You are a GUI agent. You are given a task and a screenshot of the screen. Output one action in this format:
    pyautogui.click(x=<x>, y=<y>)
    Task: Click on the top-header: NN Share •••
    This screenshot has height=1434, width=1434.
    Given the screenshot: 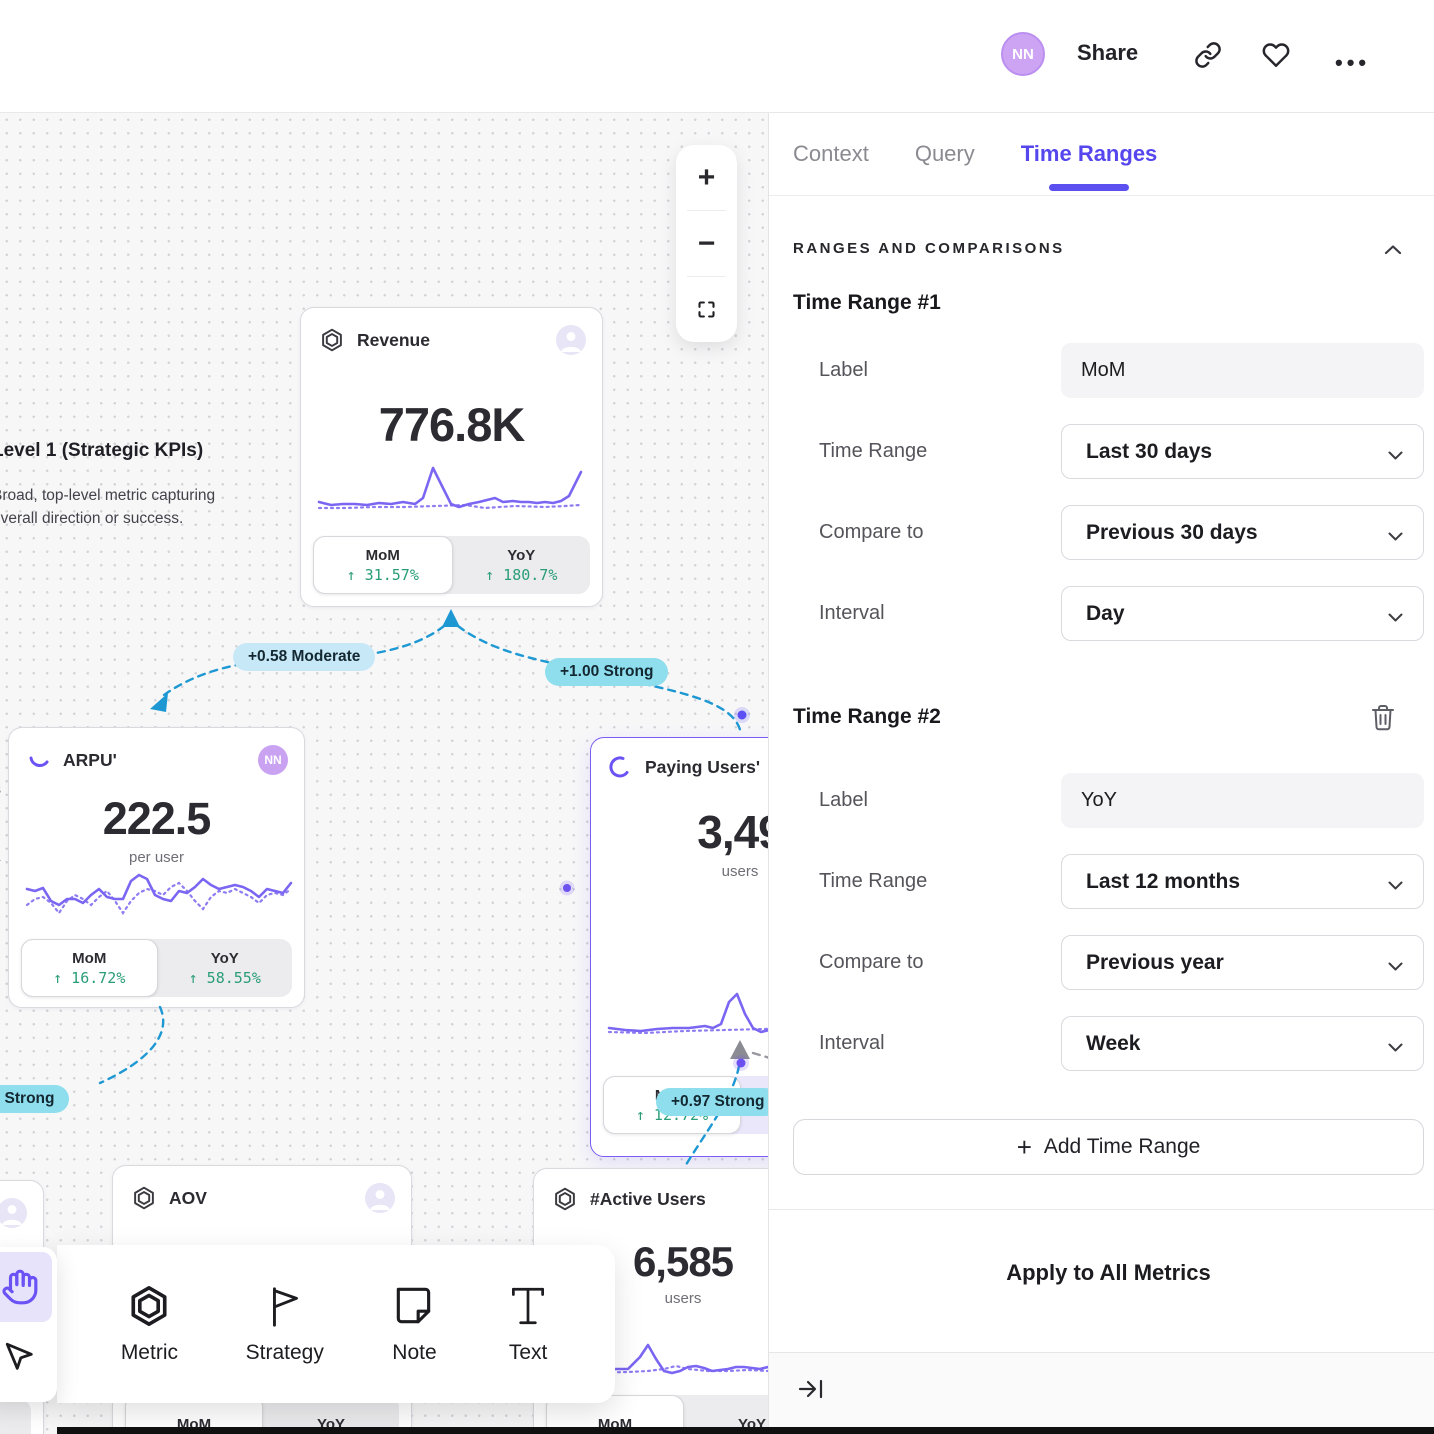 What is the action you would take?
    pyautogui.click(x=717, y=56)
    